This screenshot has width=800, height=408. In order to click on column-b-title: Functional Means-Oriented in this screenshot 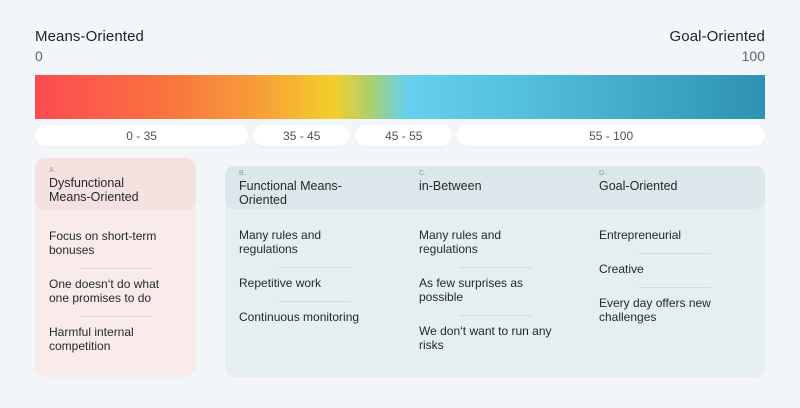, I will do `click(290, 193)`.